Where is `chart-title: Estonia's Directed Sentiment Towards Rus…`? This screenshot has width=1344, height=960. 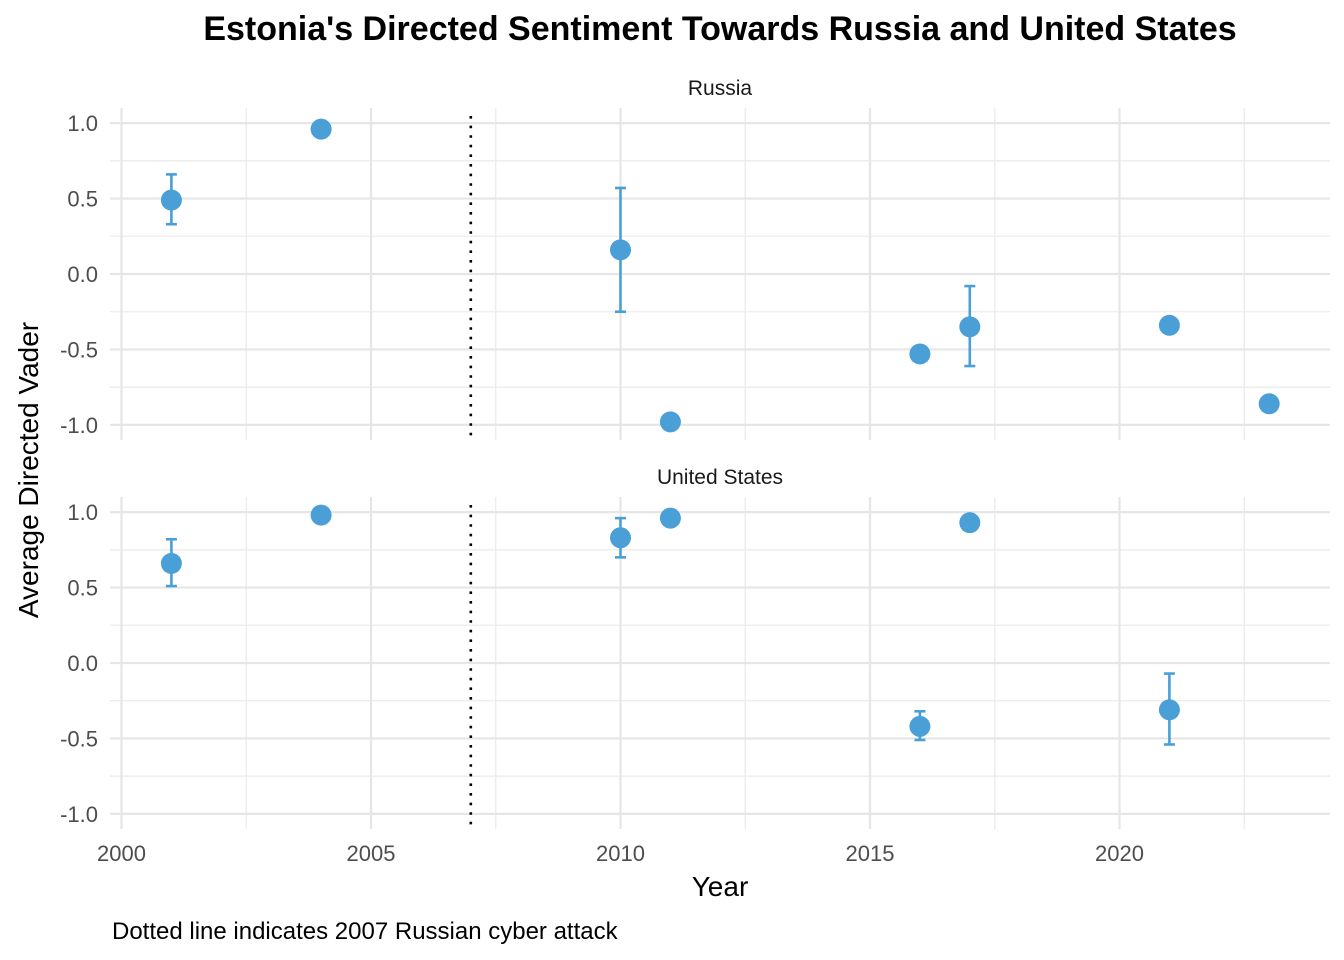 chart-title: Estonia's Directed Sentiment Towards Rus… is located at coordinates (719, 29).